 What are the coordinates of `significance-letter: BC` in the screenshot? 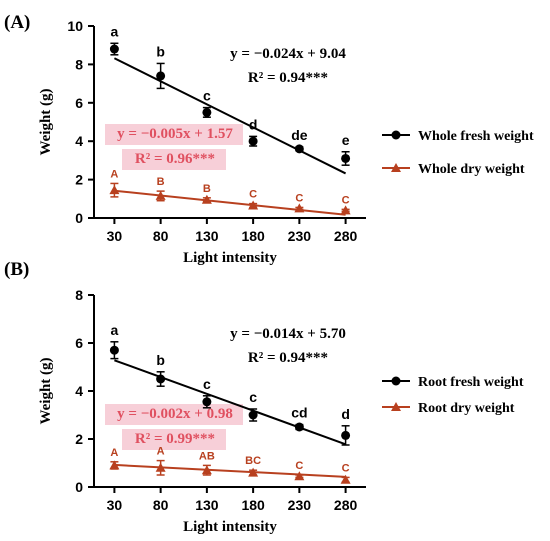 It's located at (253, 461).